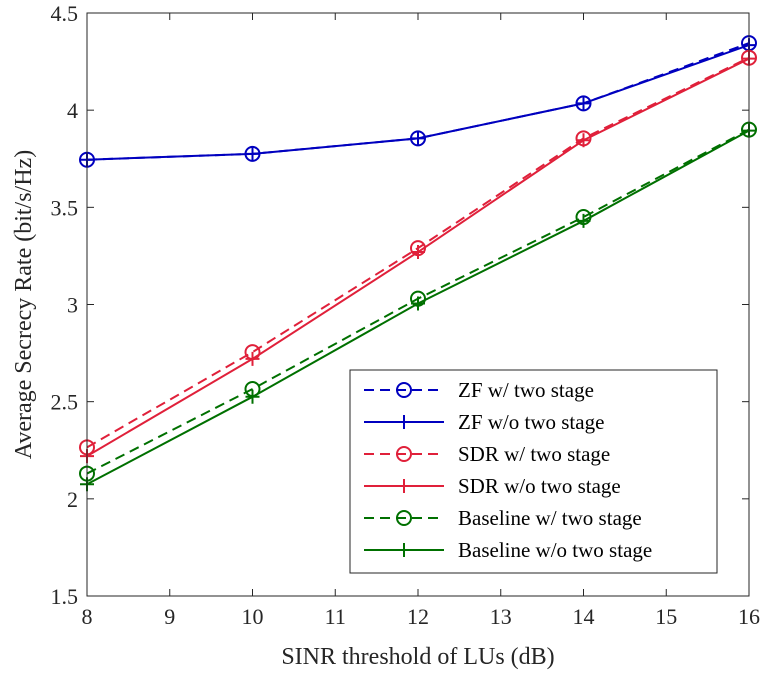 The image size is (775, 673). Describe the element at coordinates (253, 616) in the screenshot. I see `x-tick-label: 10` at that location.